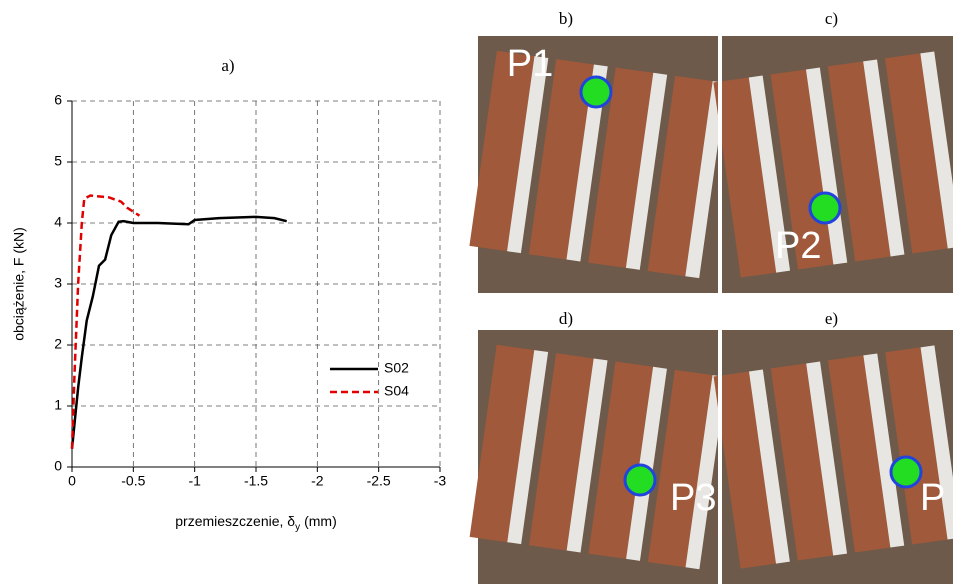 The height and width of the screenshot is (584, 953). I want to click on y-tick-label: 0, so click(58, 466).